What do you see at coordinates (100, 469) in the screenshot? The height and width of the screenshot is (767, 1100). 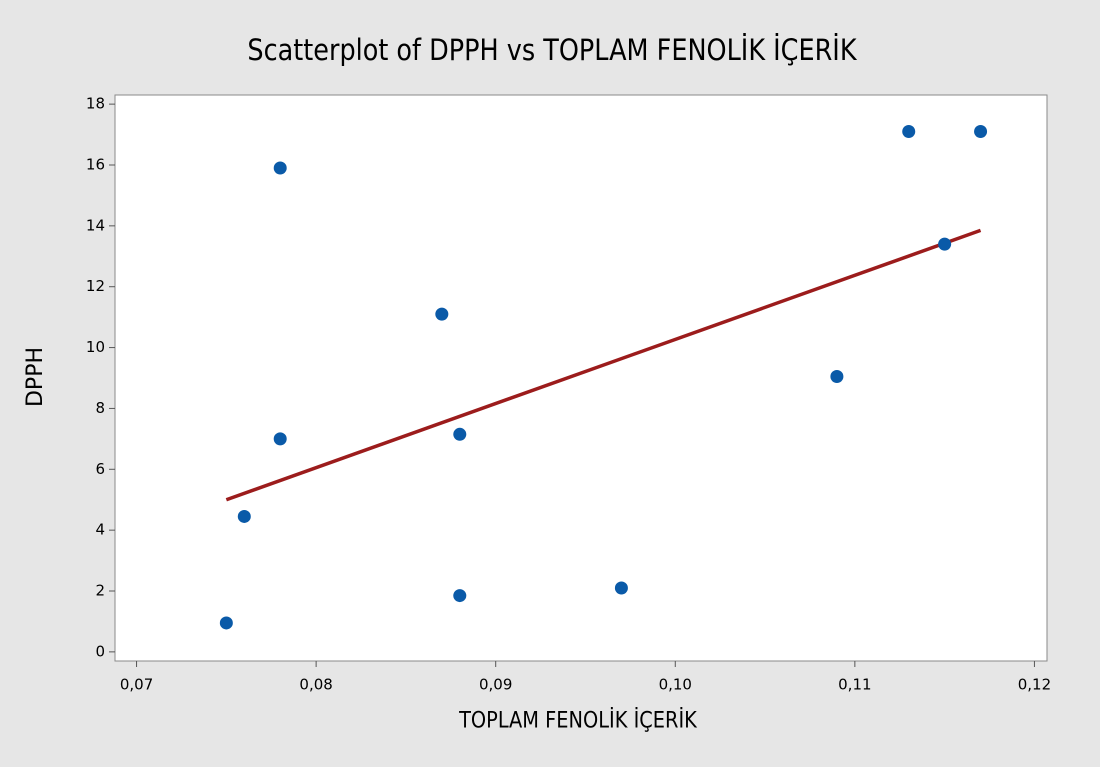 I see `y-tick-label: 6` at bounding box center [100, 469].